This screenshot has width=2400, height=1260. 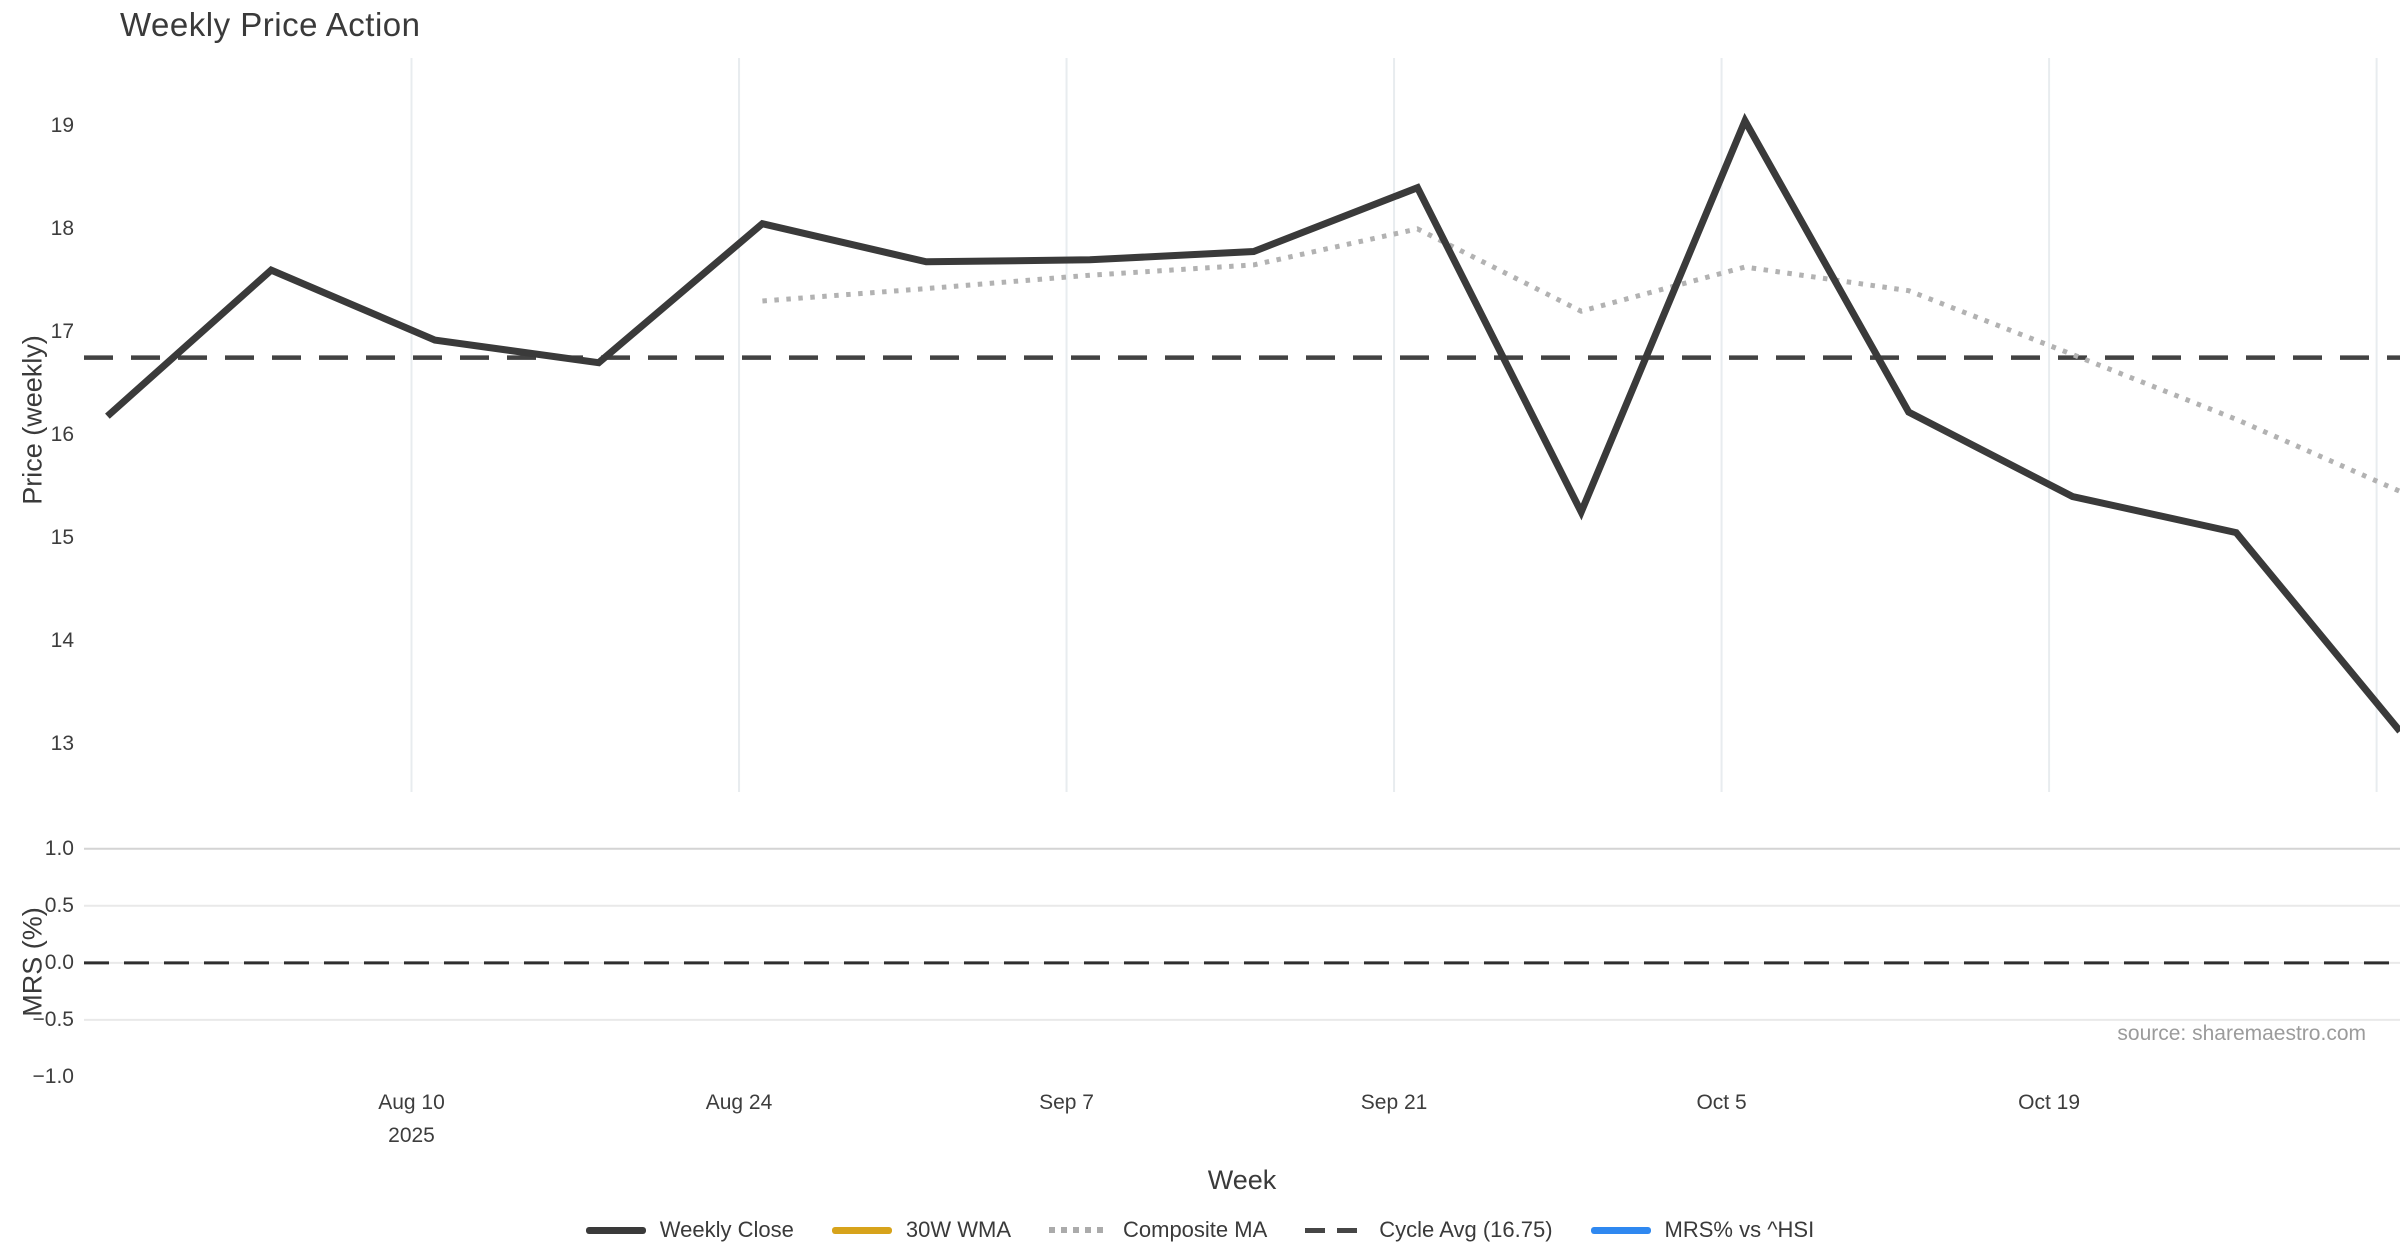 What do you see at coordinates (1721, 1102) in the screenshot?
I see `x-tick-label: Oct 5` at bounding box center [1721, 1102].